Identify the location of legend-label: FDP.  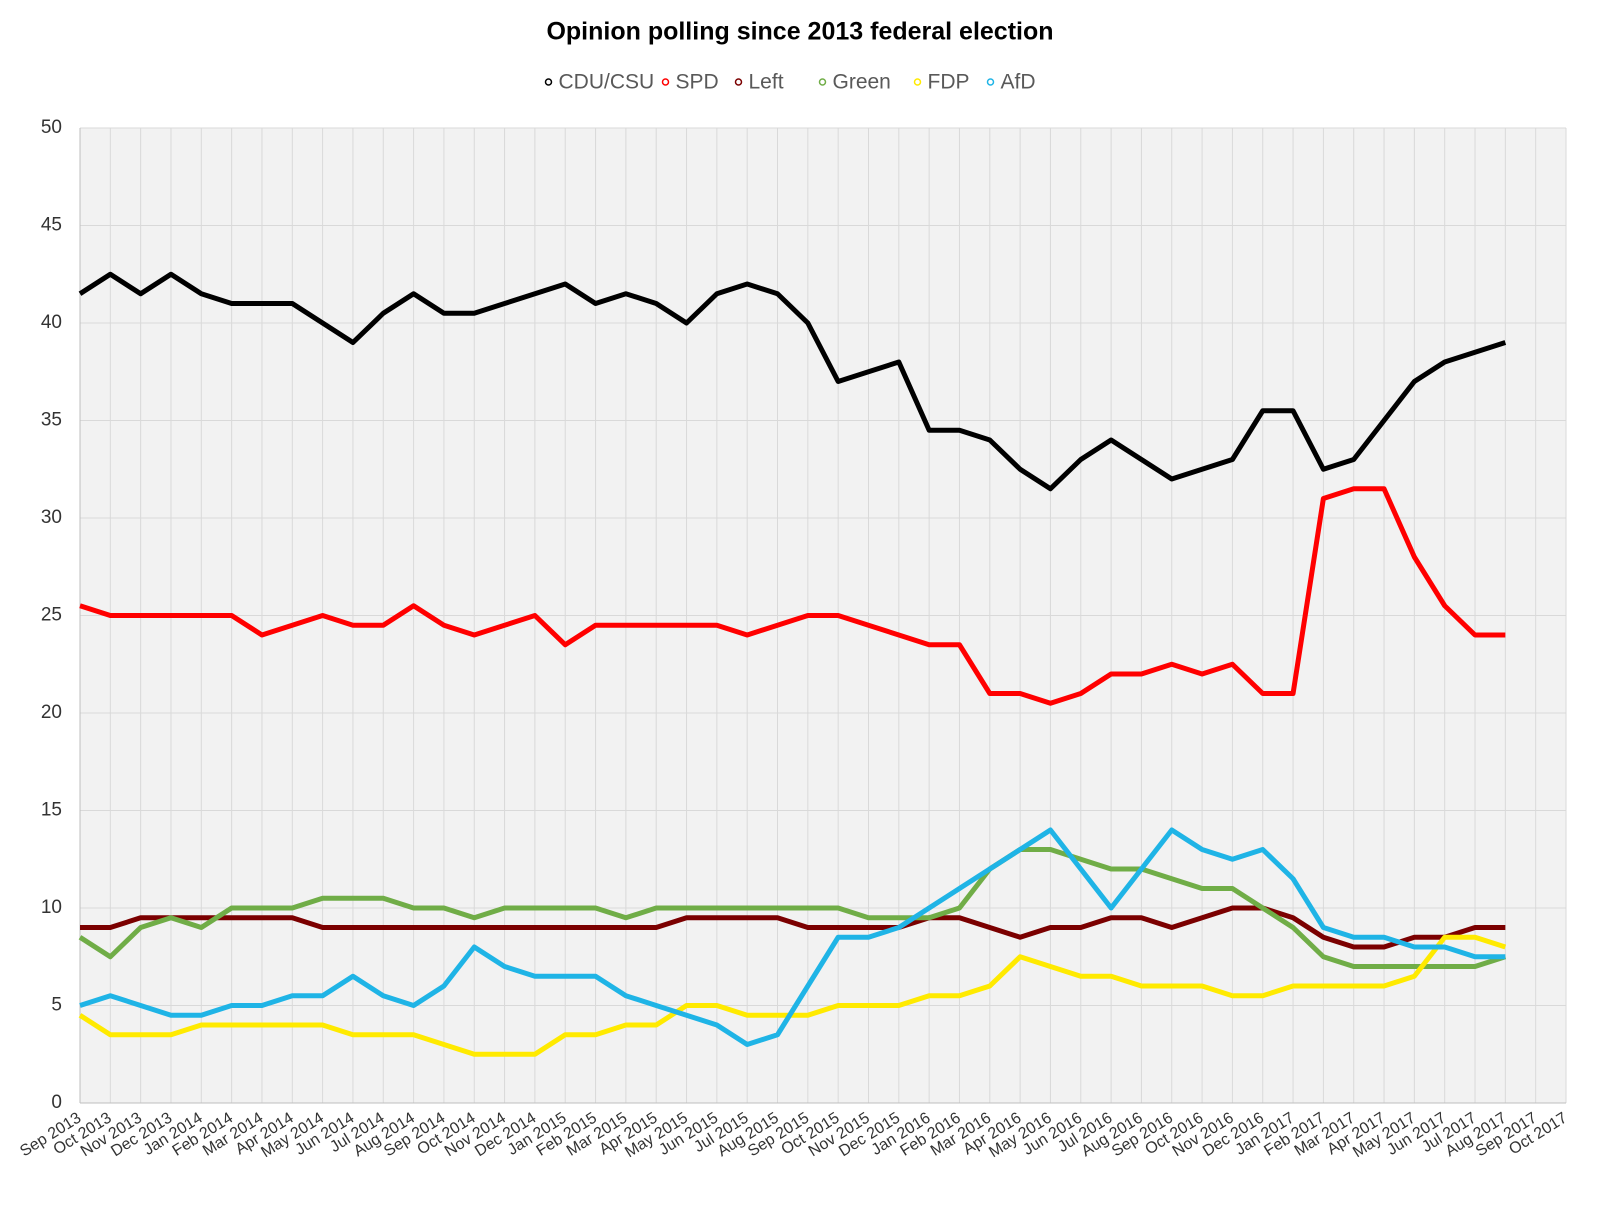
(949, 82).